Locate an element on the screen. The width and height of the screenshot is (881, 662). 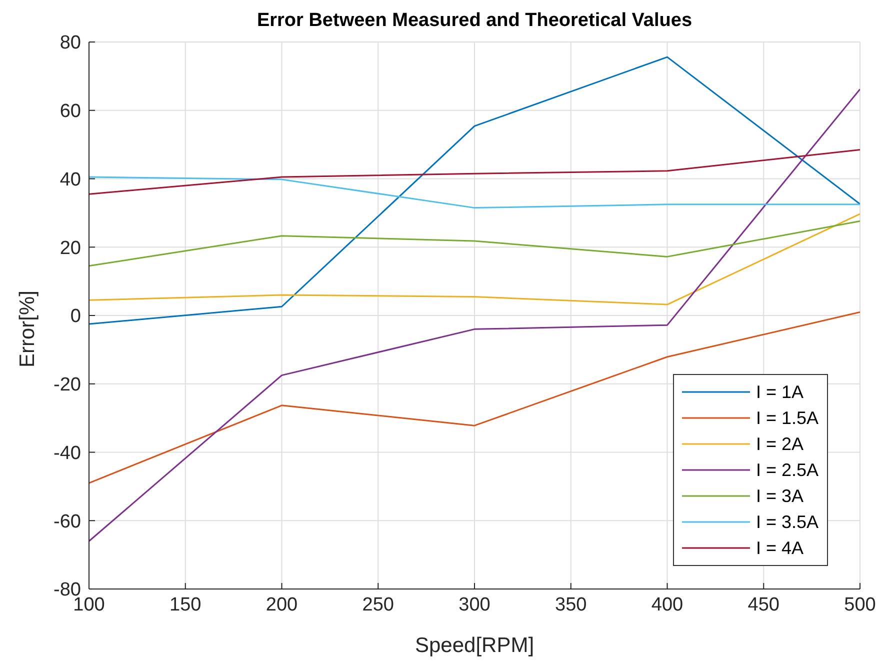
y-tick-label: -60 is located at coordinates (67, 521).